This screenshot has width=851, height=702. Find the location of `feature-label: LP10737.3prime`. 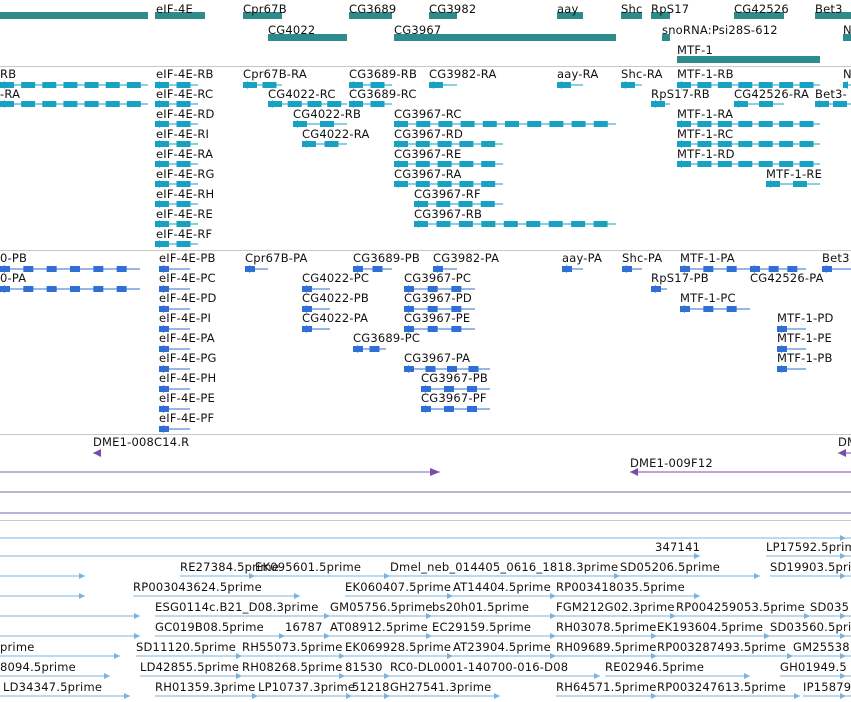

feature-label: LP10737.3prime is located at coordinates (307, 687).